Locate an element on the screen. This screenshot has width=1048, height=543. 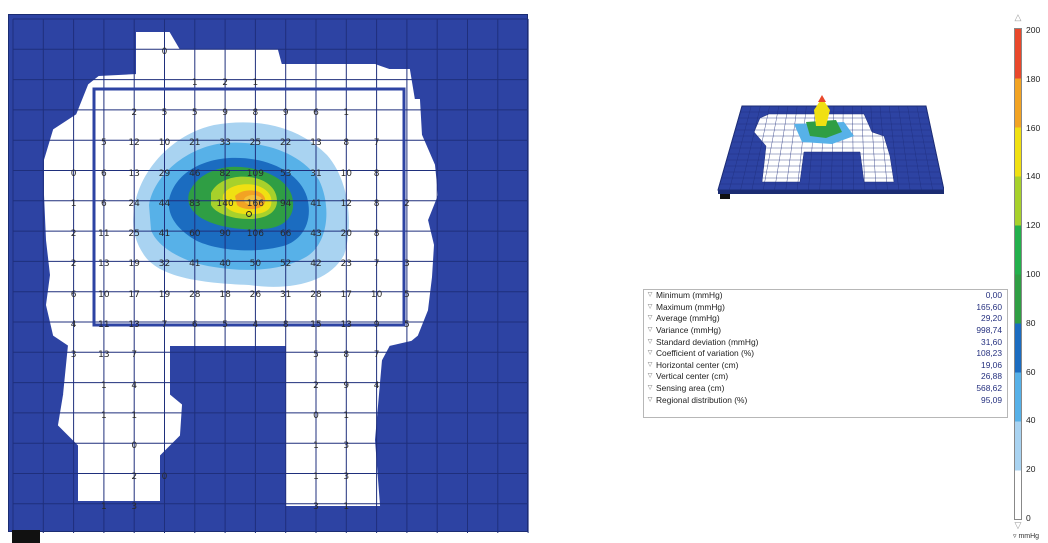
3d-pressure-peak-tip is located at coordinates (822, 98).